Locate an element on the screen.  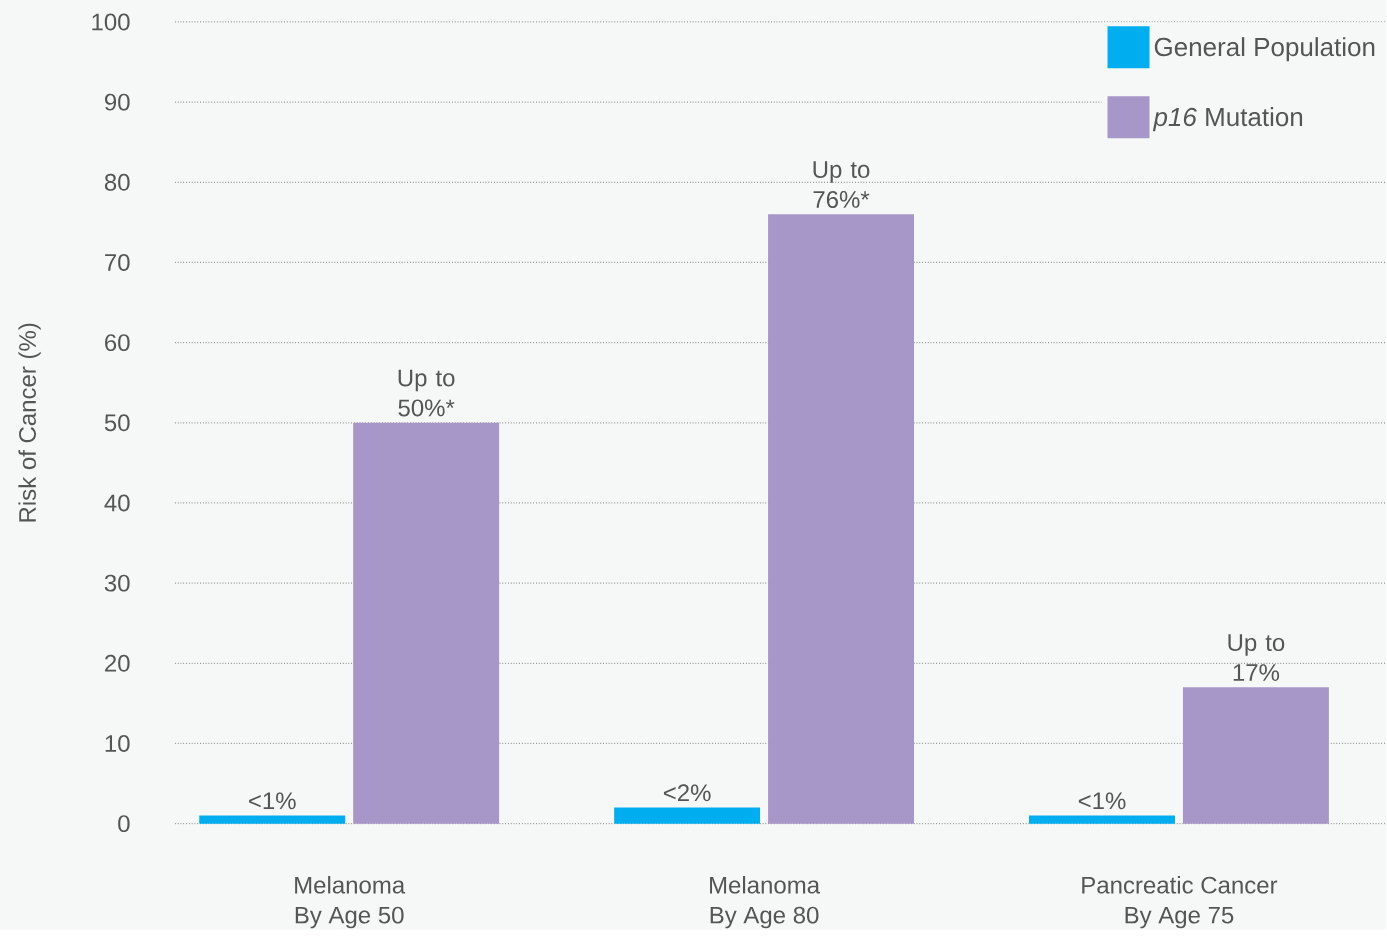
x-tick-label: Melanoma By Age 80 is located at coordinates (765, 902).